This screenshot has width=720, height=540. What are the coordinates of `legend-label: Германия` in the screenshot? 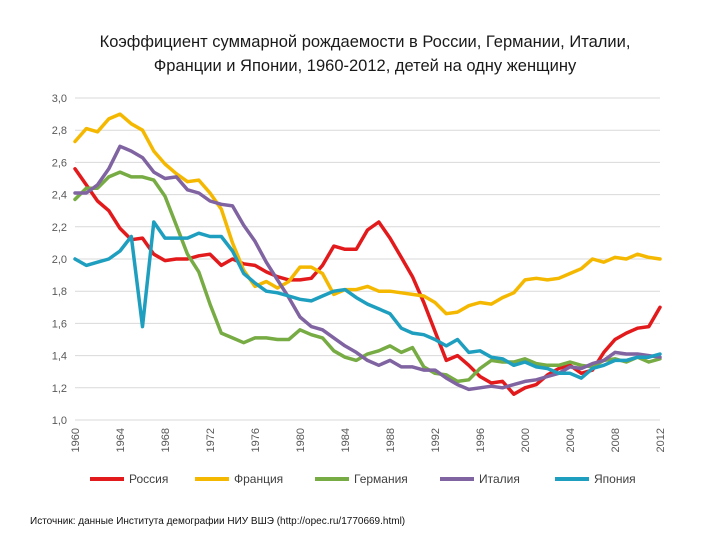 It's located at (381, 479).